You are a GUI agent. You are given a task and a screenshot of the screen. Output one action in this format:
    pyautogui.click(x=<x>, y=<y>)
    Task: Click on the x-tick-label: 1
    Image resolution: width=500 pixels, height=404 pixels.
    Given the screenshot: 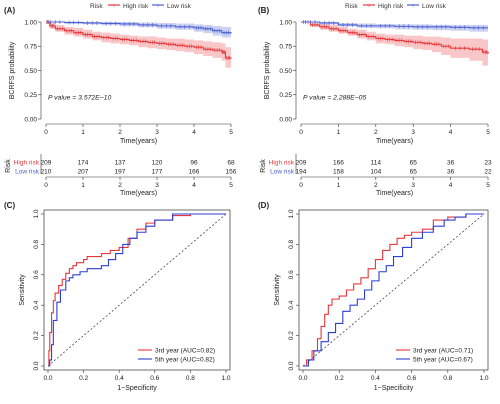 What is the action you would take?
    pyautogui.click(x=83, y=132)
    